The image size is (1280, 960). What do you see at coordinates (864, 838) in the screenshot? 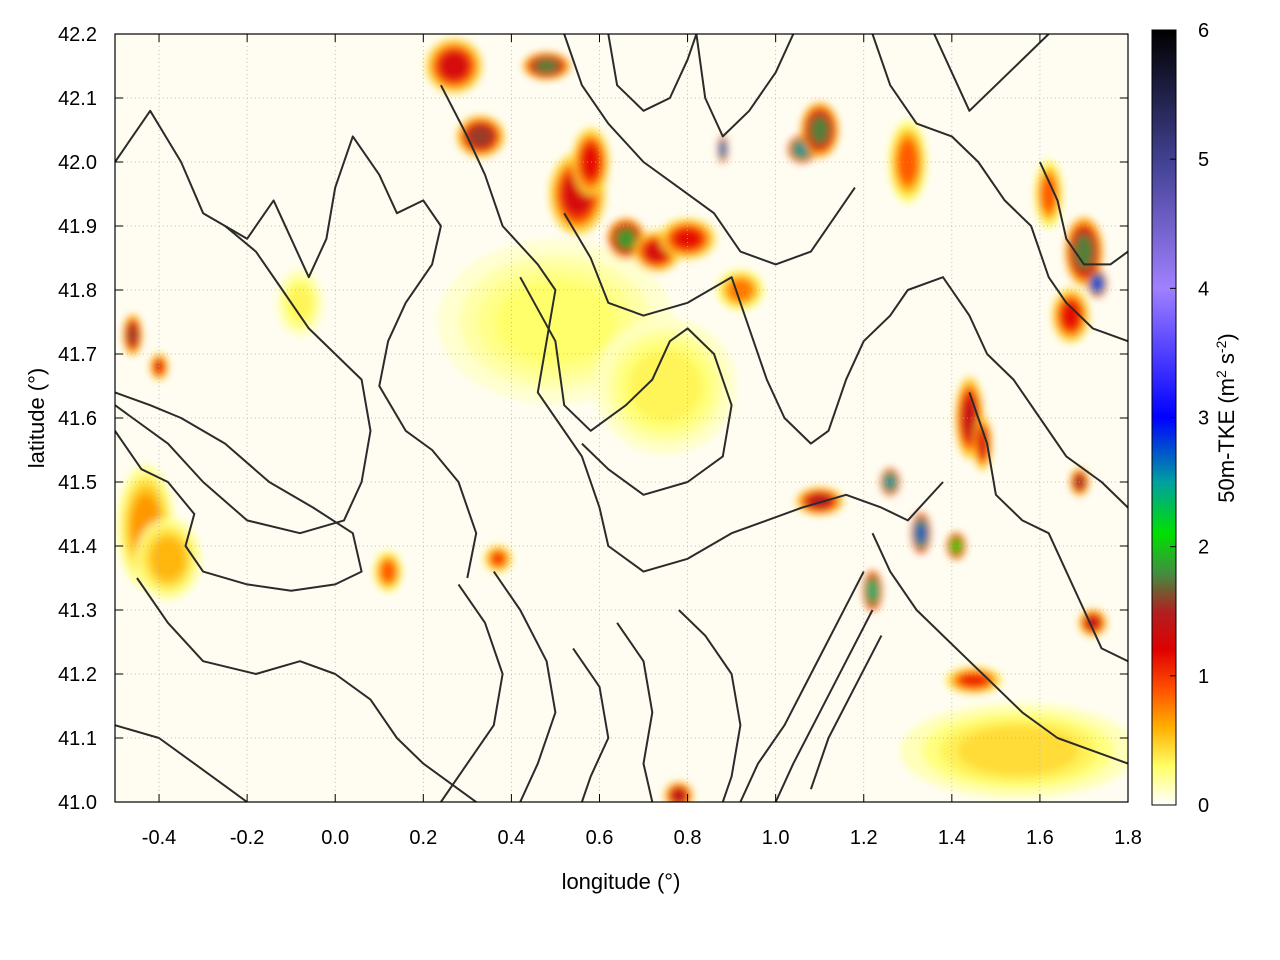
I see `x-tick-label: 1.2` at bounding box center [864, 838].